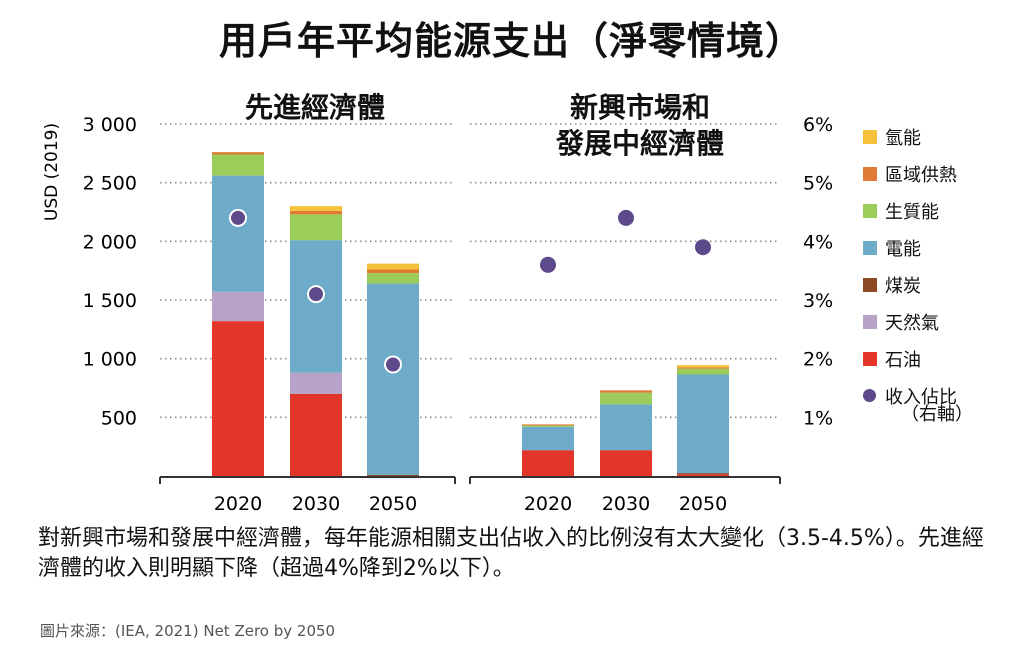  I want to click on legend-label: 石油, so click(903, 360).